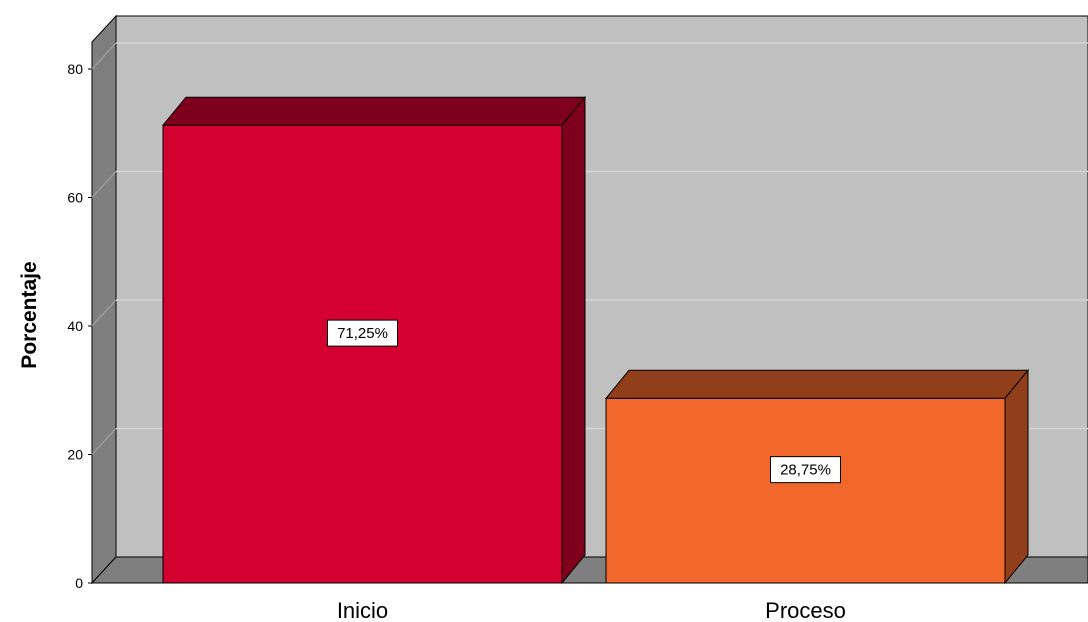 The image size is (1088, 622). Describe the element at coordinates (75, 198) in the screenshot. I see `y-tick-label: 60` at that location.